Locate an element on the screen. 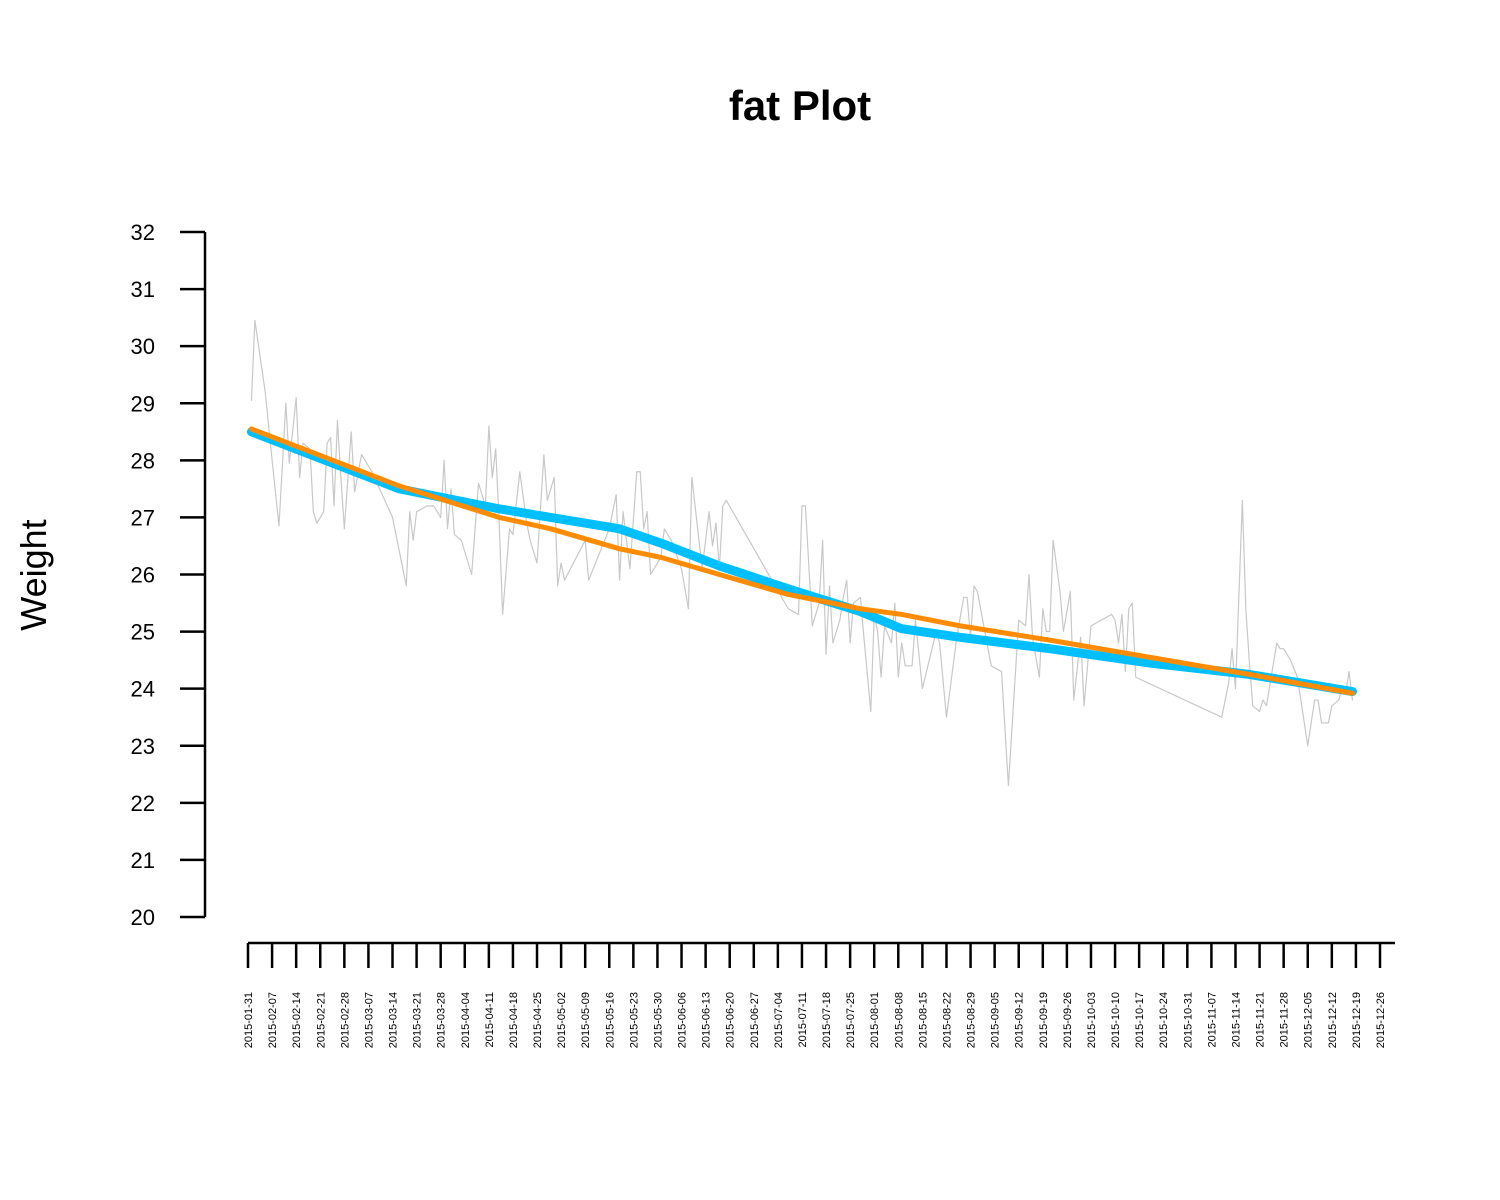 The height and width of the screenshot is (1200, 1500). y-tick-label: 31 is located at coordinates (143, 289).